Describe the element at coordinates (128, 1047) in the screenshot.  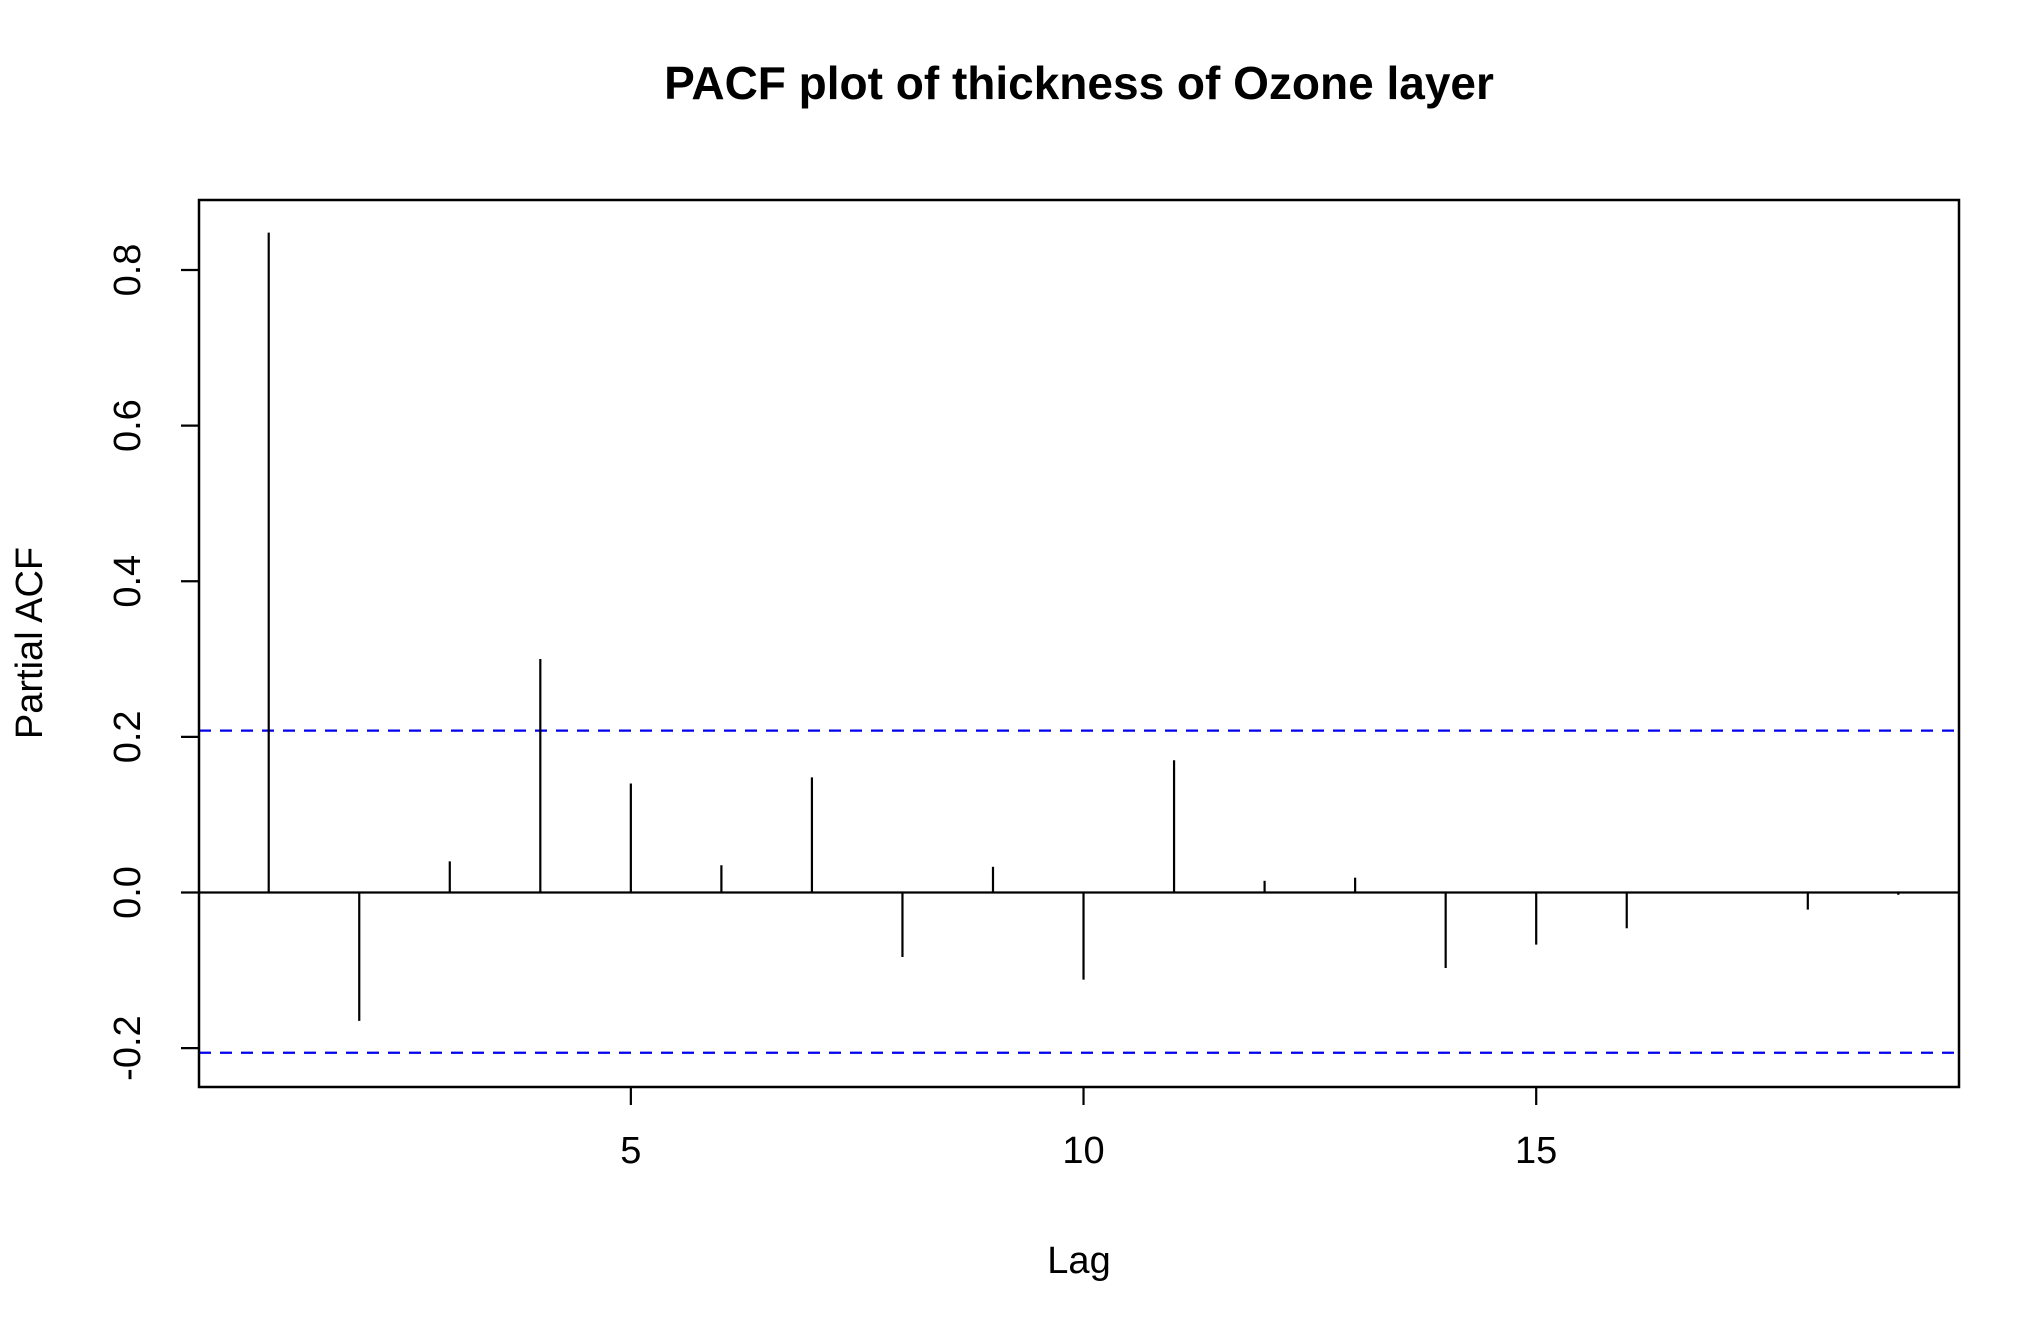
I see `y-tick-label--0.2: -0.2` at that location.